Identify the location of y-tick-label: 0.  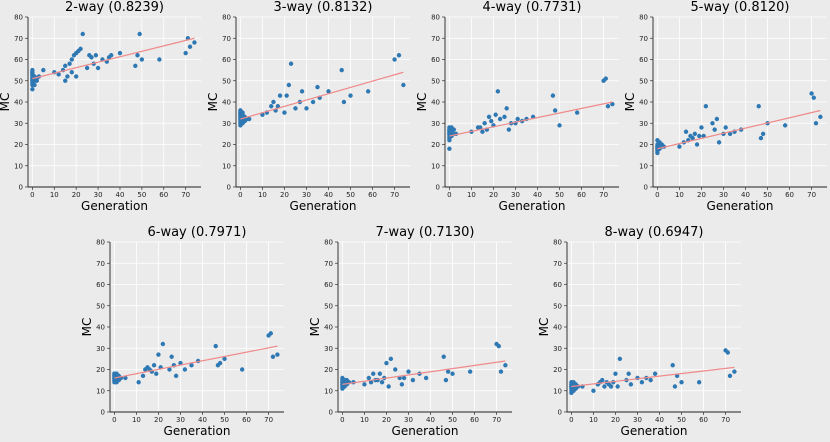
(103, 413).